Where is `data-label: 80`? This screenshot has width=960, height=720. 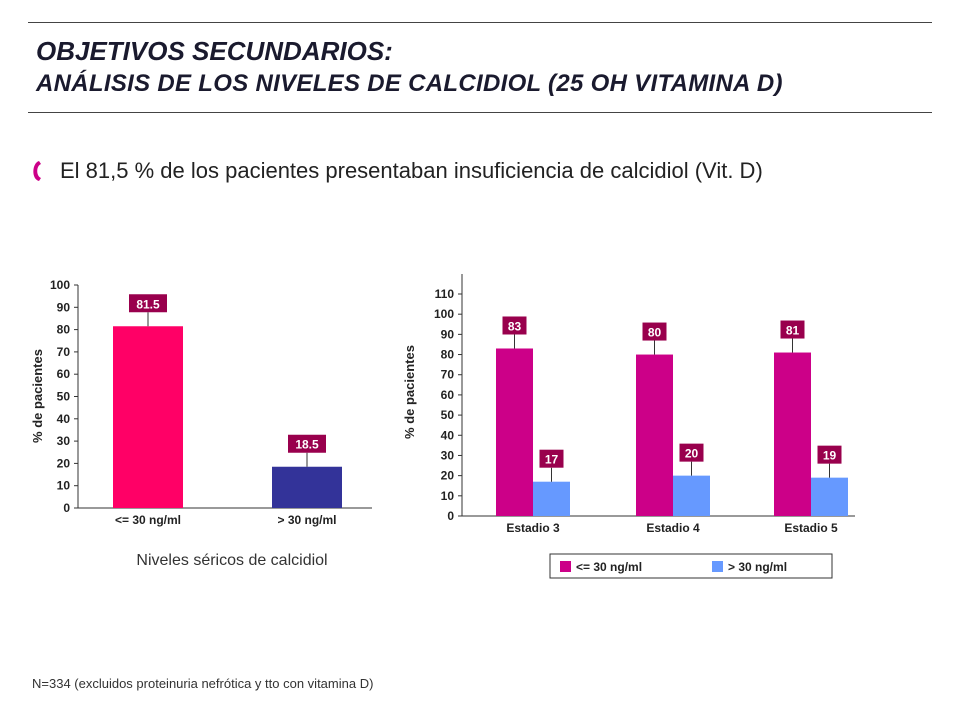 data-label: 80 is located at coordinates (655, 333).